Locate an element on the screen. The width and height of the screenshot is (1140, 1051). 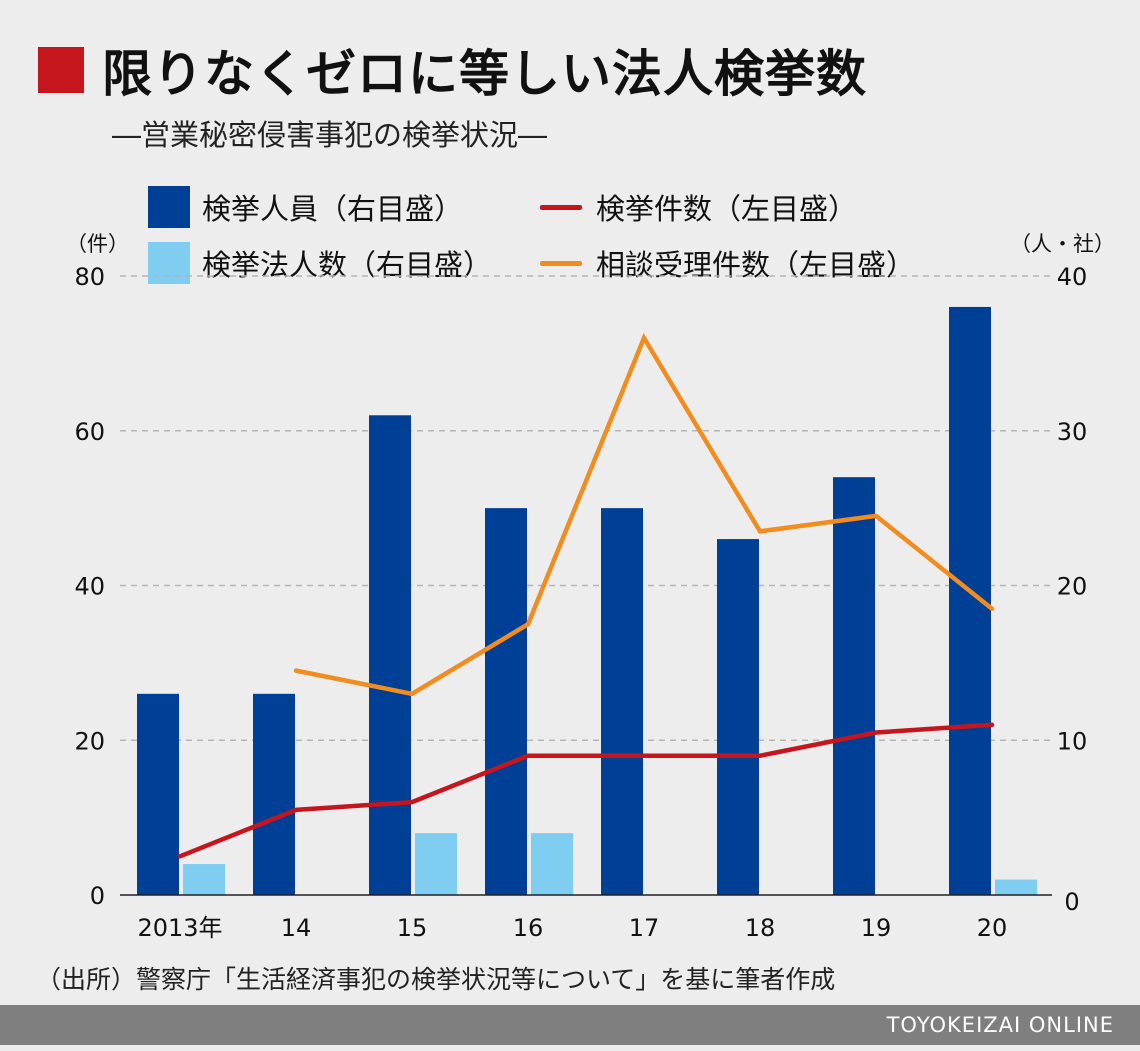
legend-item-arrested-persons: 検挙人員（右目盛） is located at coordinates (305, 207).